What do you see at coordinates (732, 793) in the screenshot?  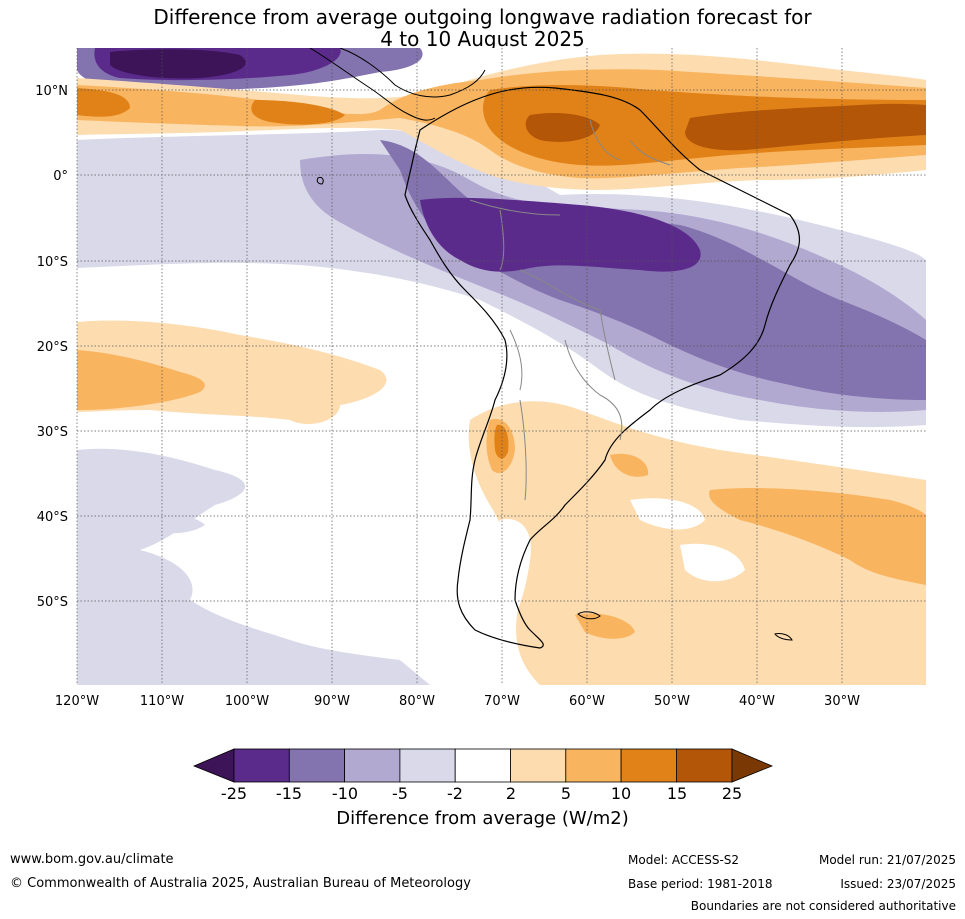 I see `colorbar-tick-label: 25` at bounding box center [732, 793].